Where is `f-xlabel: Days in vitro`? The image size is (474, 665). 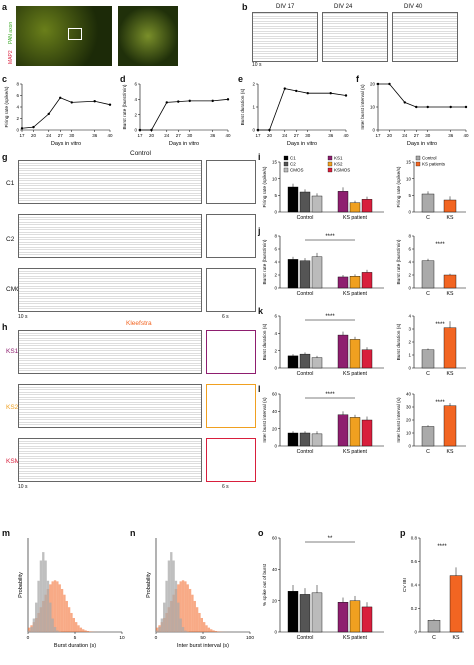
f-xlabel: Days in vitro is located at coordinates (422, 144).